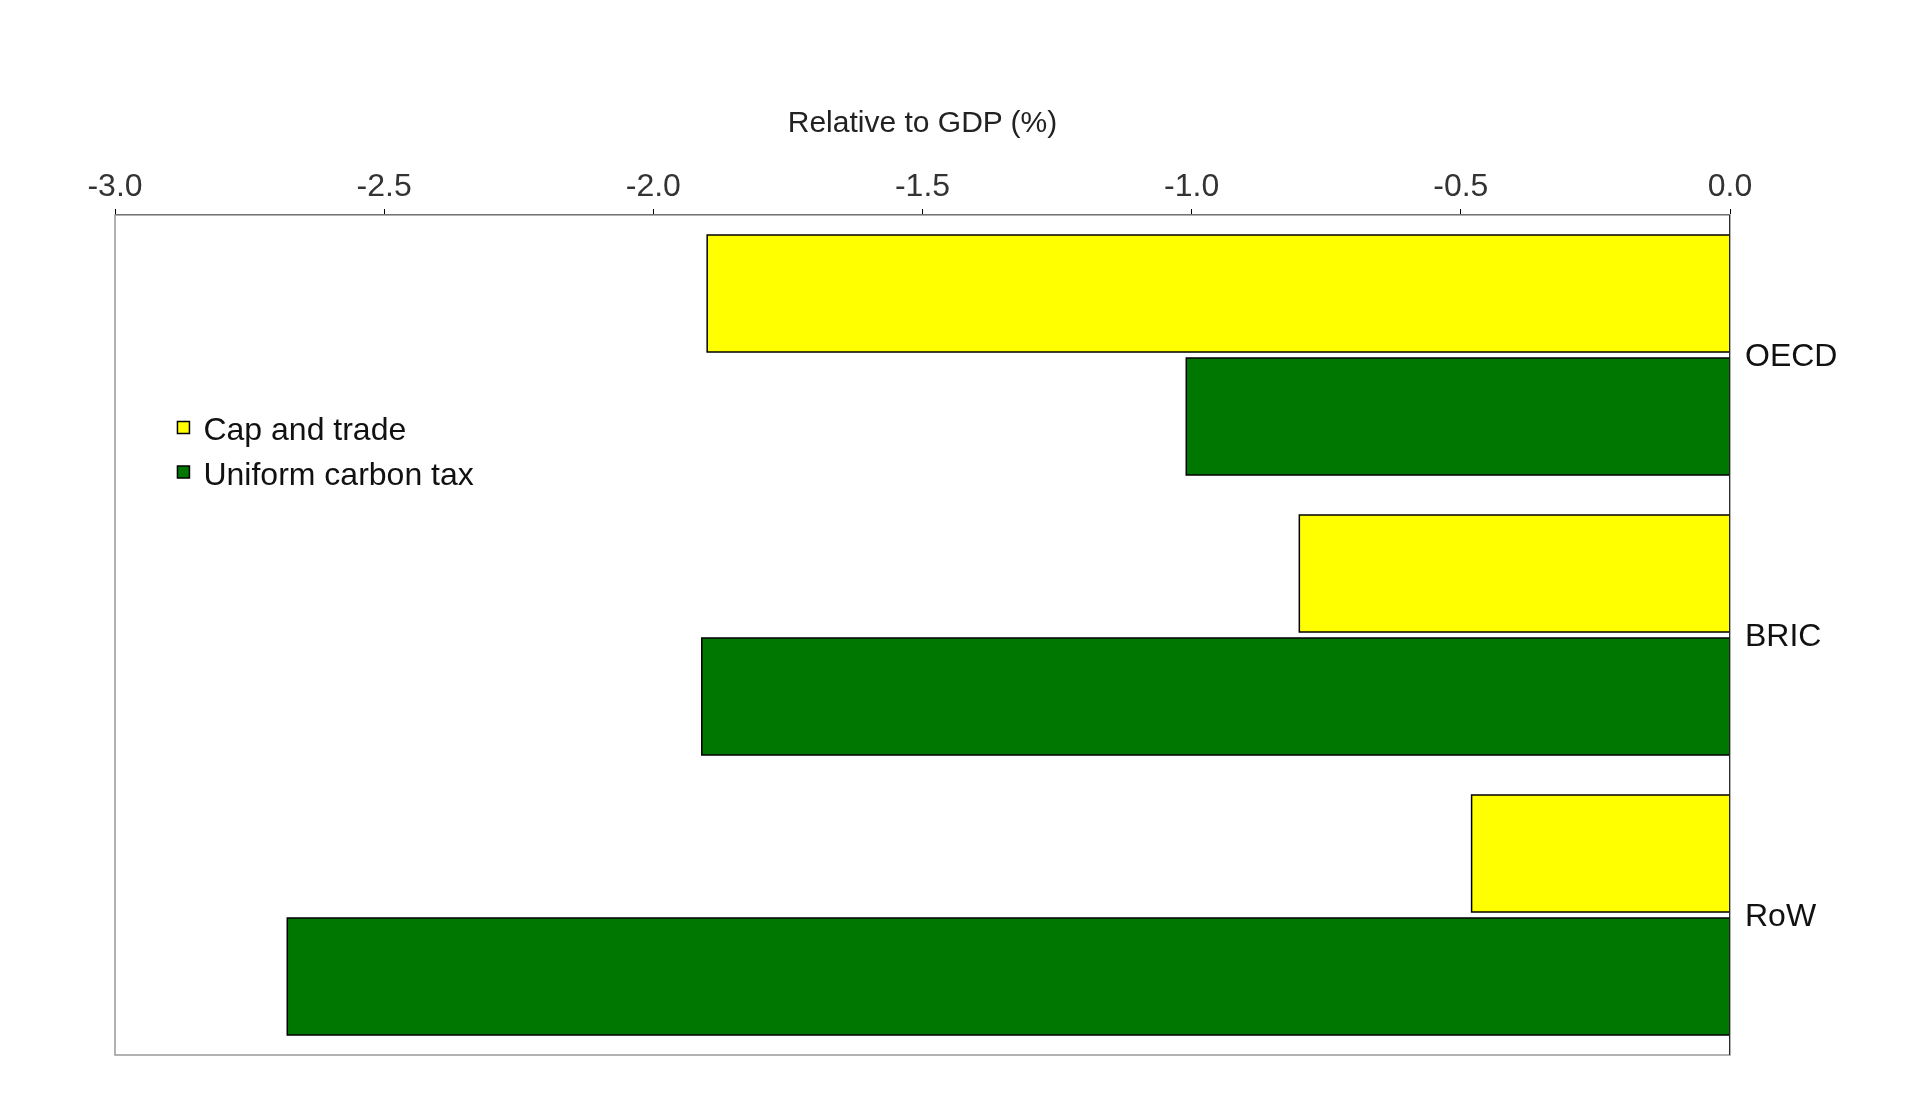  What do you see at coordinates (1781, 915) in the screenshot?
I see `y-tick-label: RoW` at bounding box center [1781, 915].